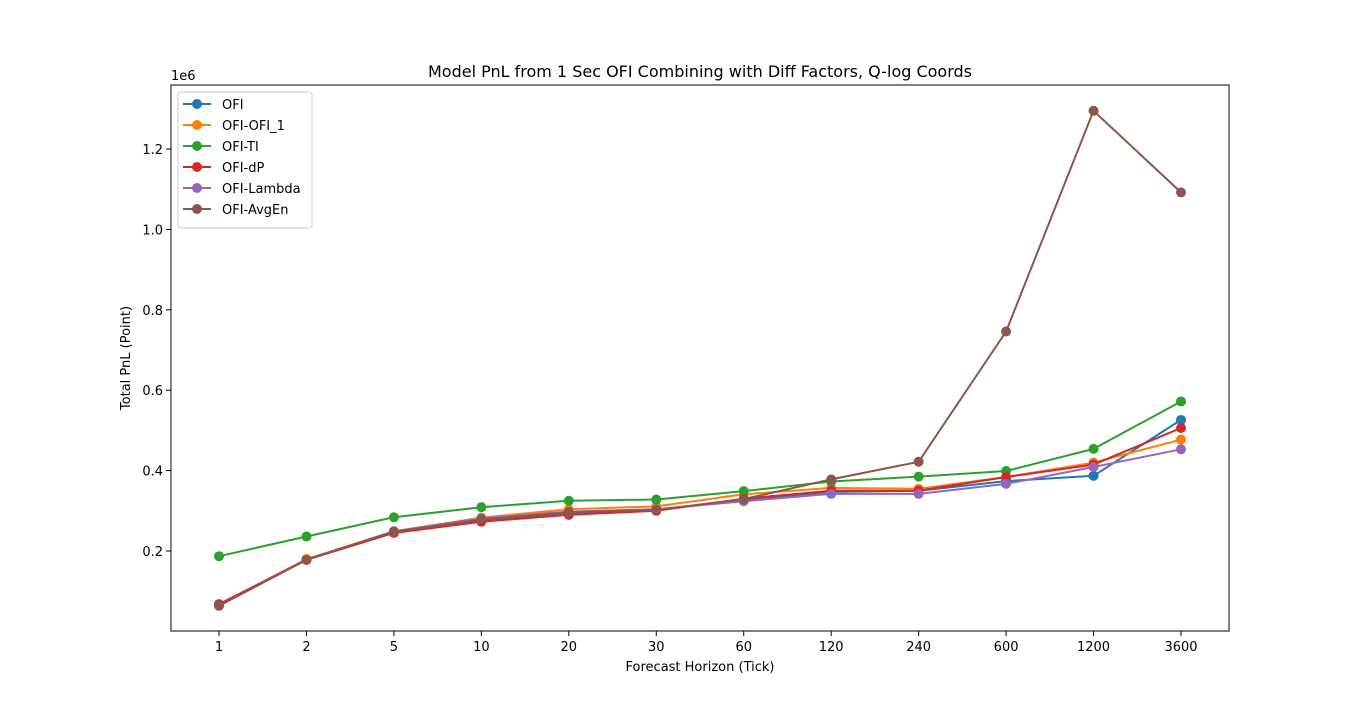 Image resolution: width=1366 pixels, height=709 pixels. What do you see at coordinates (152, 150) in the screenshot?
I see `y-tick-label: 1.2` at bounding box center [152, 150].